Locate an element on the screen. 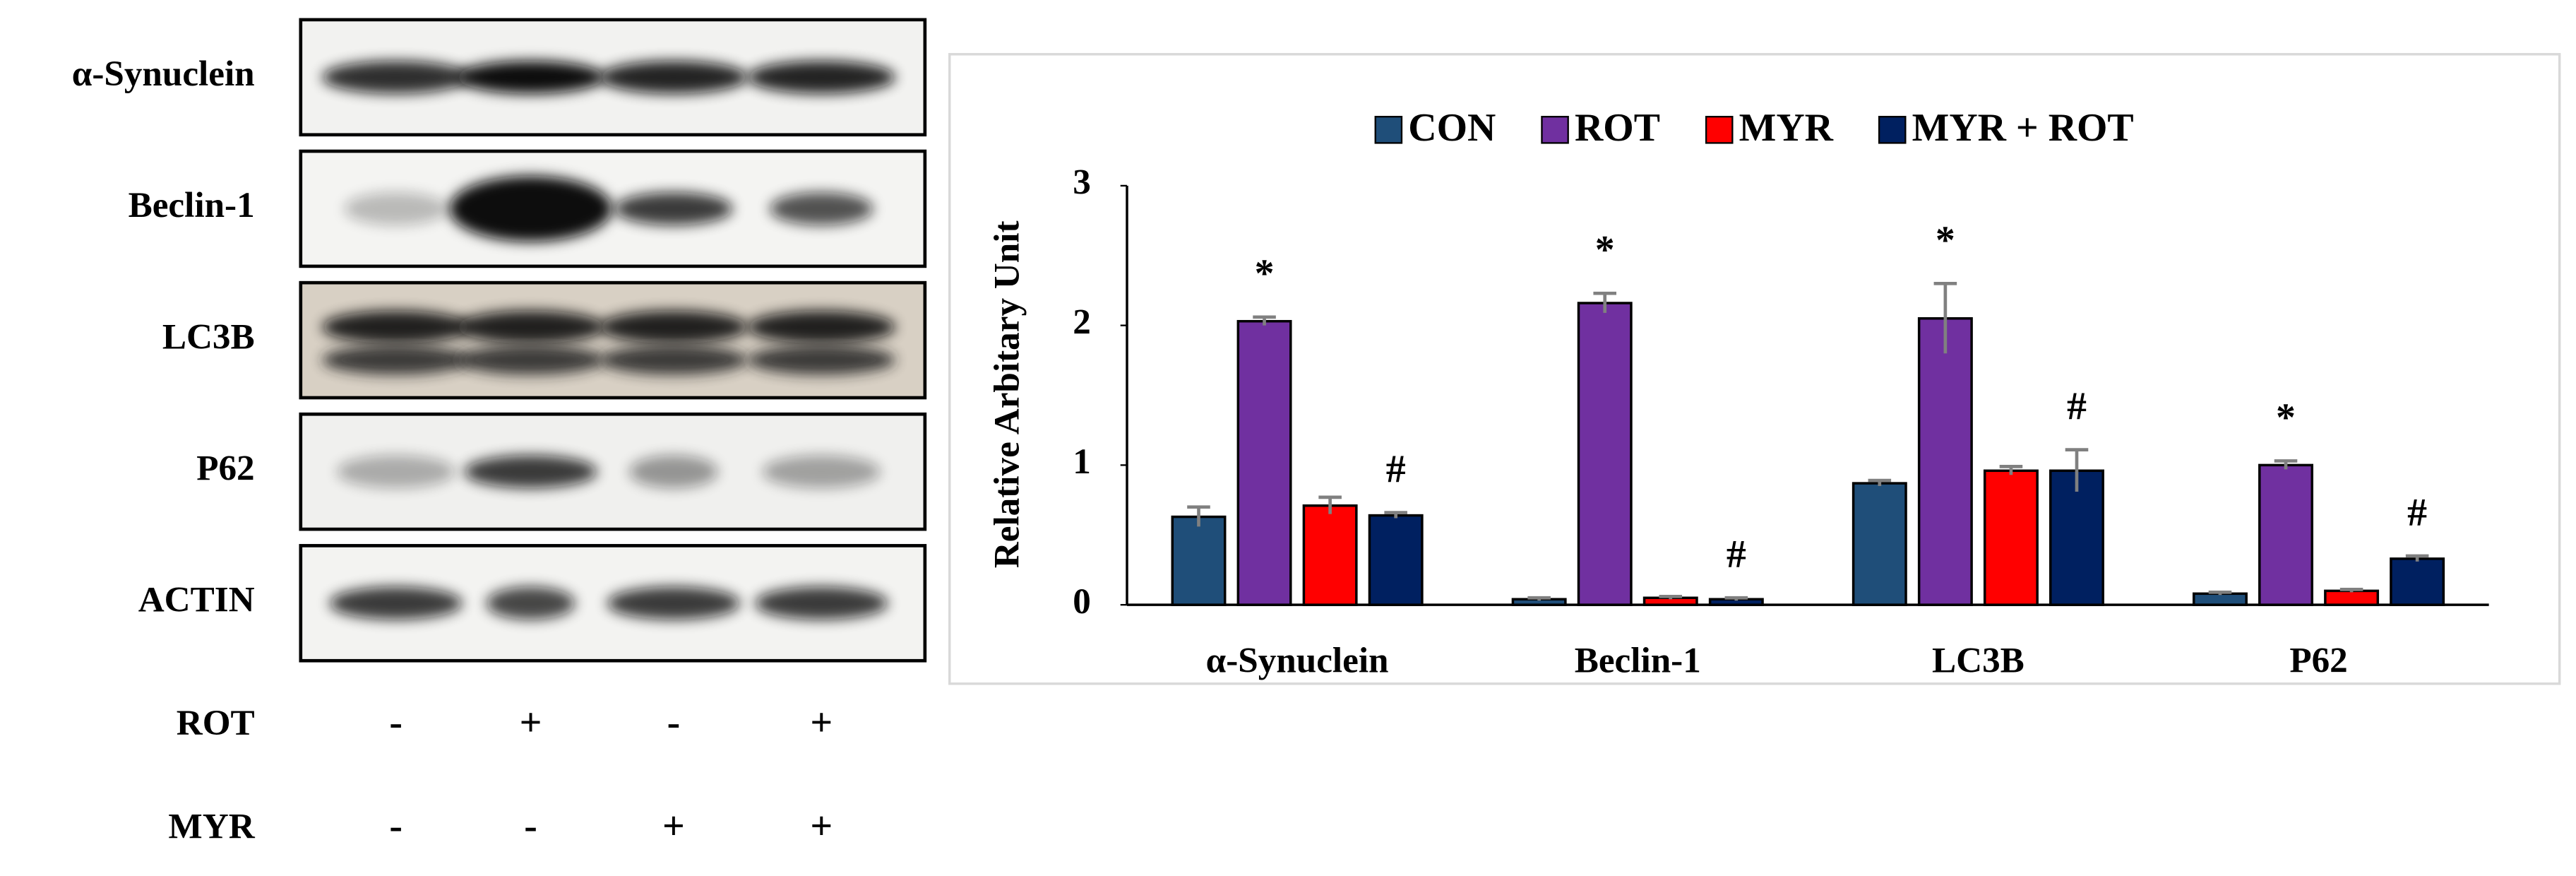 This screenshot has height=876, width=2576. x-tick-label: P62 is located at coordinates (2318, 661).